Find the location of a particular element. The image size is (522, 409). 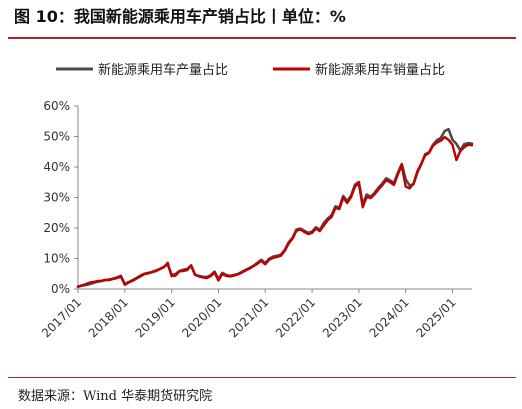

x-tick-label: 2017/01 is located at coordinates (61, 317).